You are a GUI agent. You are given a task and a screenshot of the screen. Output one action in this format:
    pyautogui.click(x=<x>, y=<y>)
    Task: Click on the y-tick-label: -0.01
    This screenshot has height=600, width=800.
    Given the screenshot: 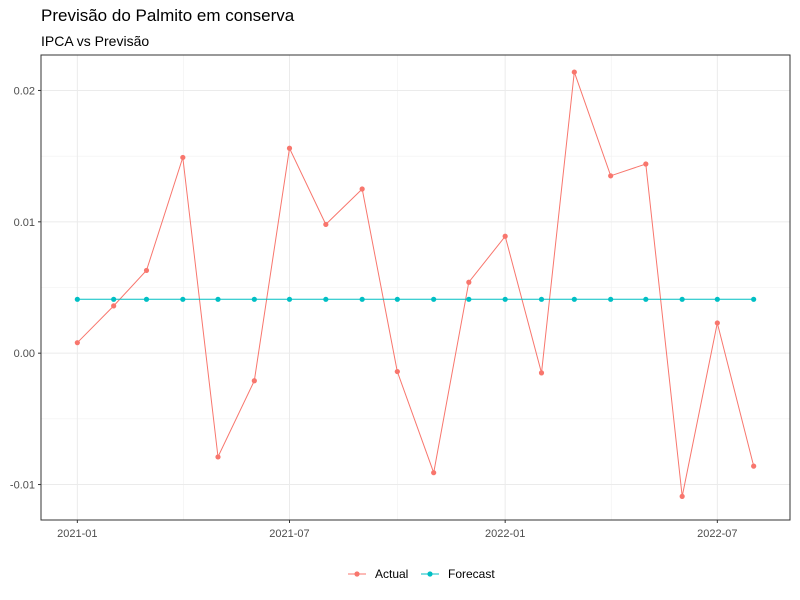 What is the action you would take?
    pyautogui.click(x=22, y=486)
    